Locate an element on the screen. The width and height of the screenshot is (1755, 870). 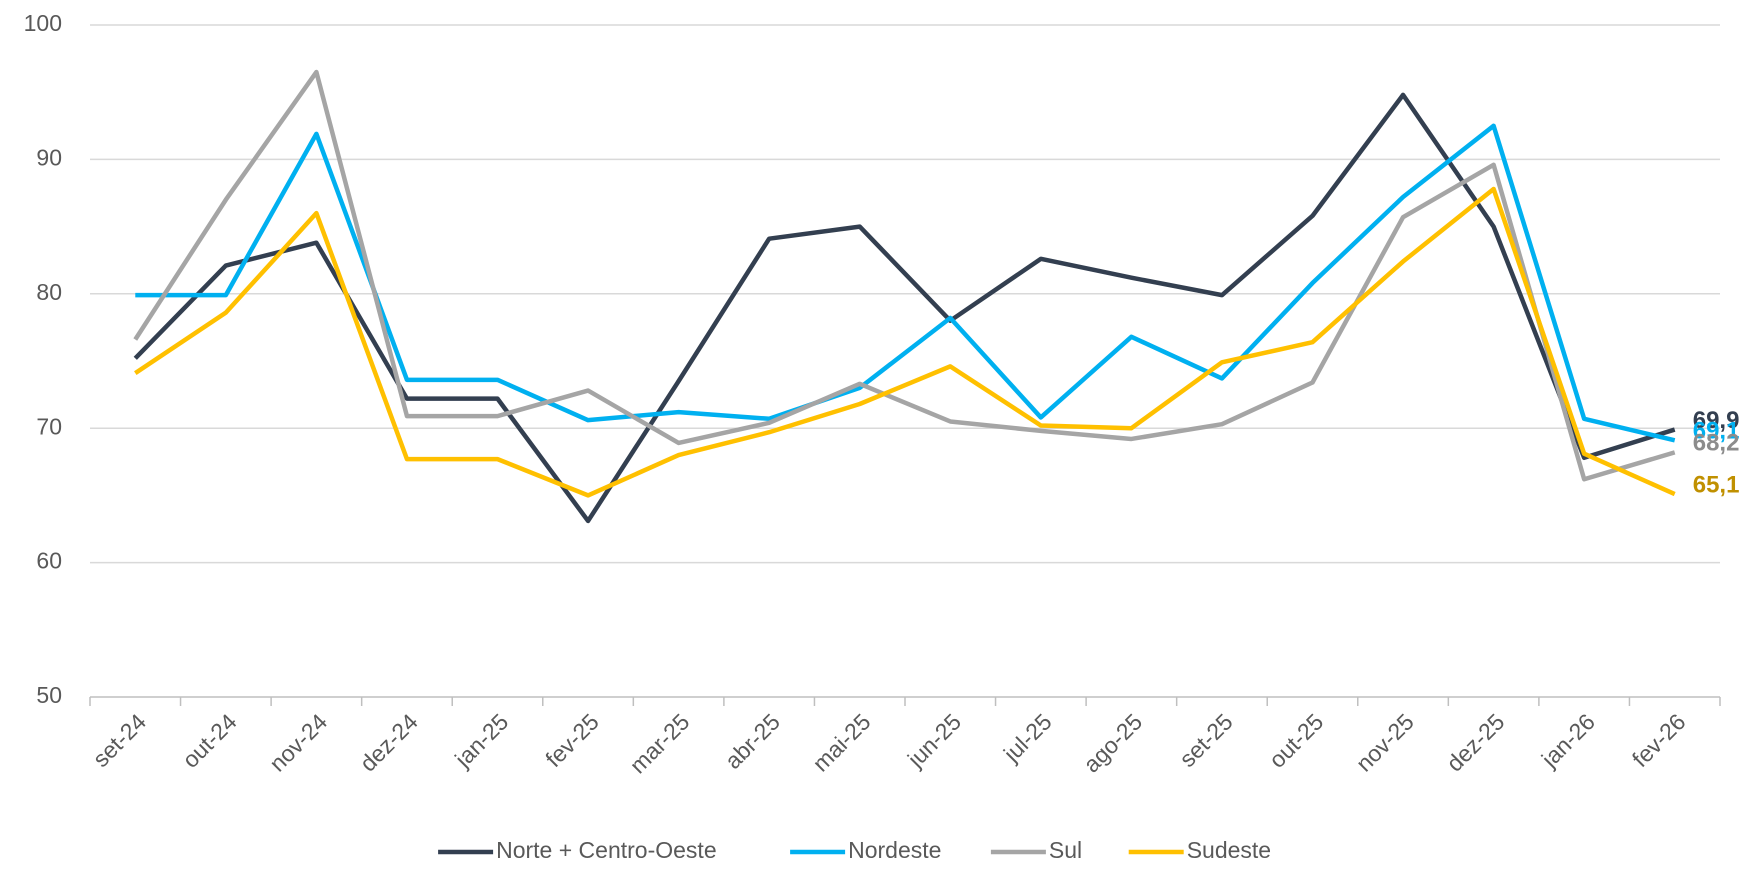
y-tick-label: 90 is located at coordinates (49, 157).